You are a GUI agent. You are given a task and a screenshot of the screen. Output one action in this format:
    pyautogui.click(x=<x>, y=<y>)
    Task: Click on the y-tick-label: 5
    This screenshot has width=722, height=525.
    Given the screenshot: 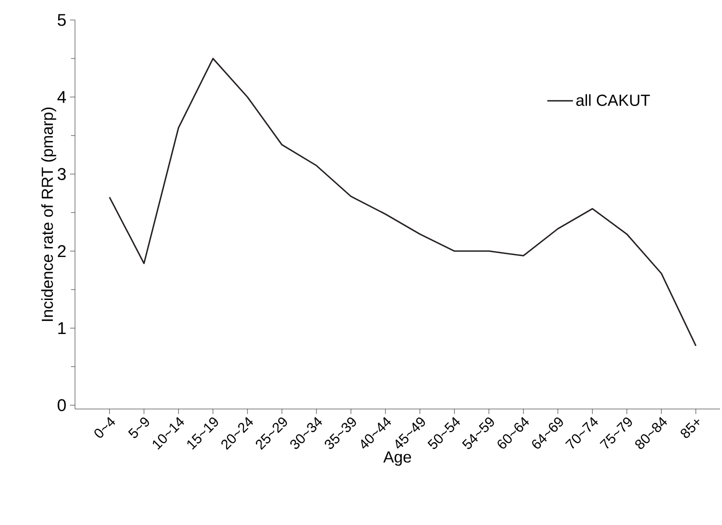 What is the action you would take?
    pyautogui.click(x=62, y=20)
    